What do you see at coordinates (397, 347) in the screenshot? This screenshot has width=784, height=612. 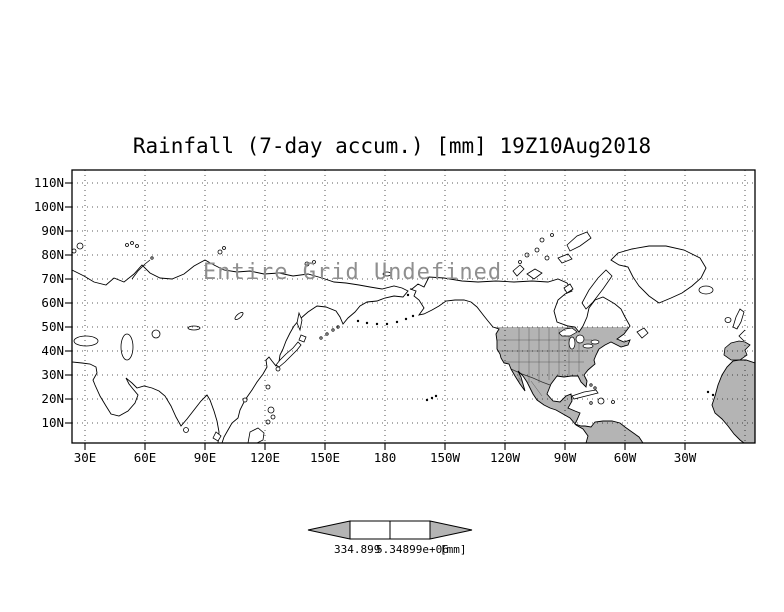 I see `pacific-islands` at bounding box center [397, 347].